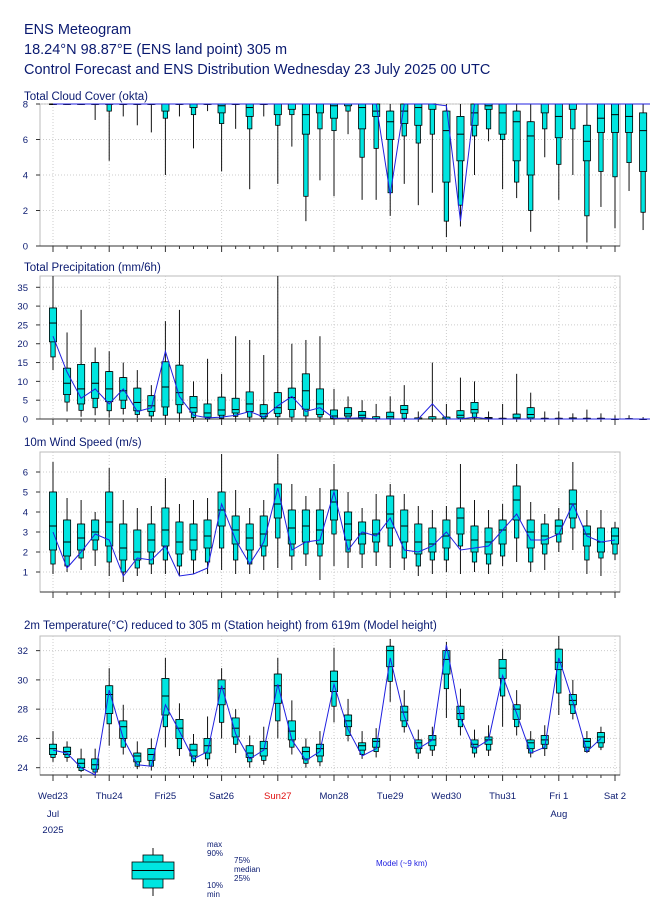 The image size is (650, 916). What do you see at coordinates (22, 363) in the screenshot?
I see `y-tick-label: 15` at bounding box center [22, 363].